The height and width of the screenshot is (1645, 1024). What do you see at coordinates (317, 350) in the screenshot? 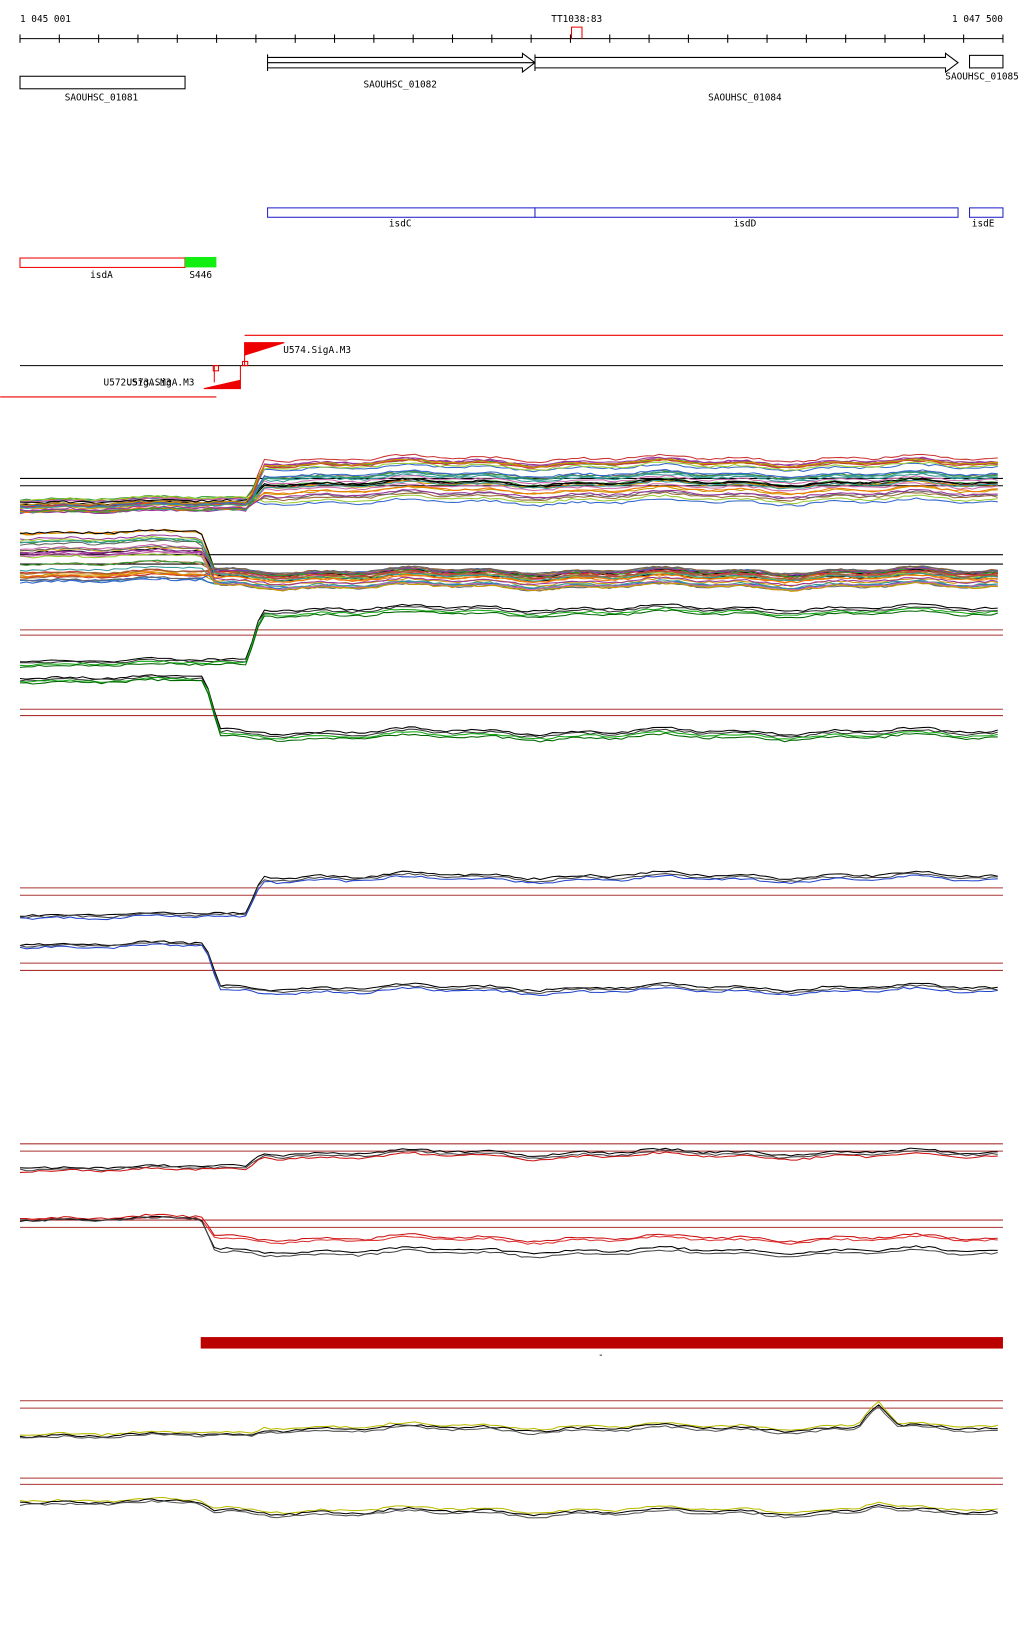
I see `promoter-label: U574.SigA.M3` at bounding box center [317, 350].